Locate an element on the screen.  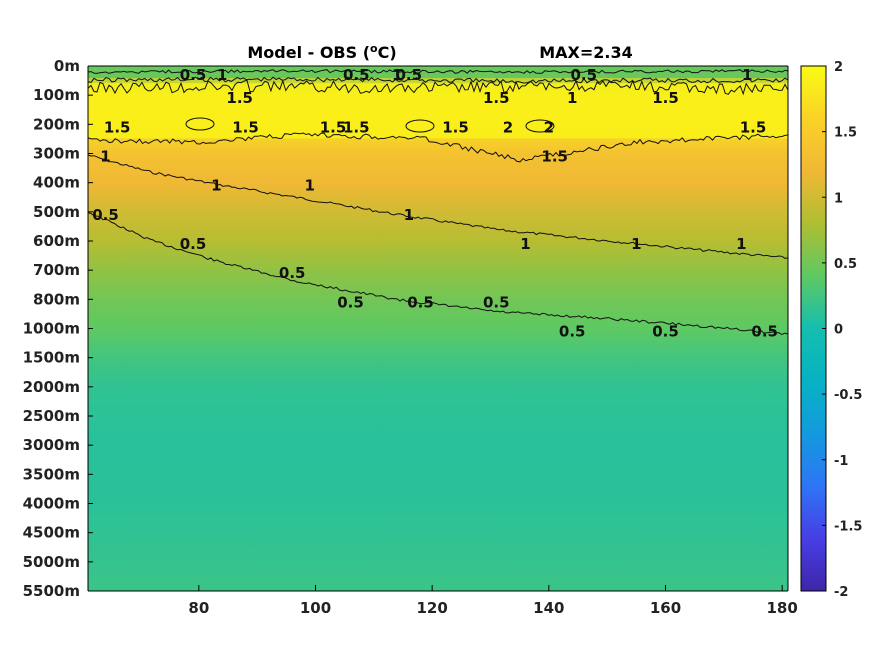
y-tick-label: 800m is located at coordinates (56, 299).